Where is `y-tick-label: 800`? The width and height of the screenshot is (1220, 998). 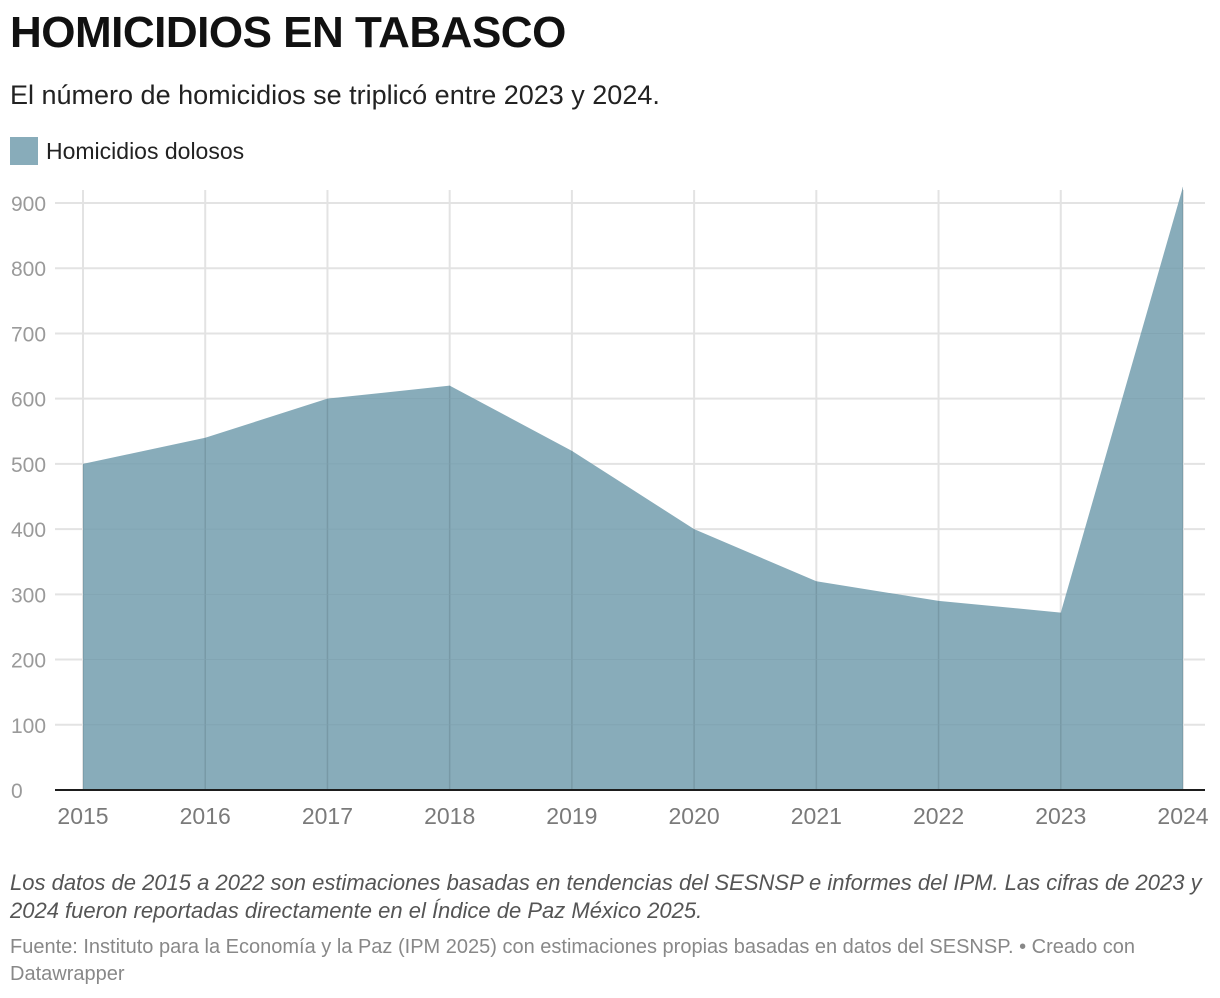
y-tick-label: 800 is located at coordinates (28, 269).